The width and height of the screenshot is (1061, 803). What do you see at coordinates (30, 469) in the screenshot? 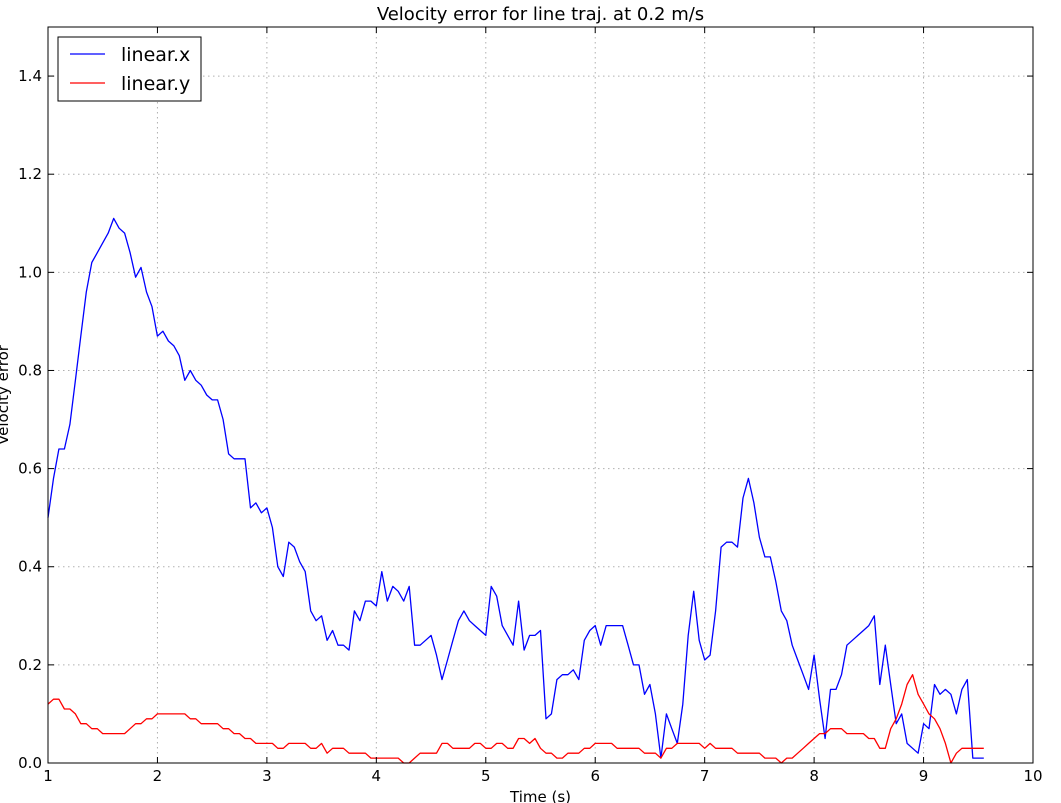
I see `y-tick-label: 0.6` at bounding box center [30, 469].